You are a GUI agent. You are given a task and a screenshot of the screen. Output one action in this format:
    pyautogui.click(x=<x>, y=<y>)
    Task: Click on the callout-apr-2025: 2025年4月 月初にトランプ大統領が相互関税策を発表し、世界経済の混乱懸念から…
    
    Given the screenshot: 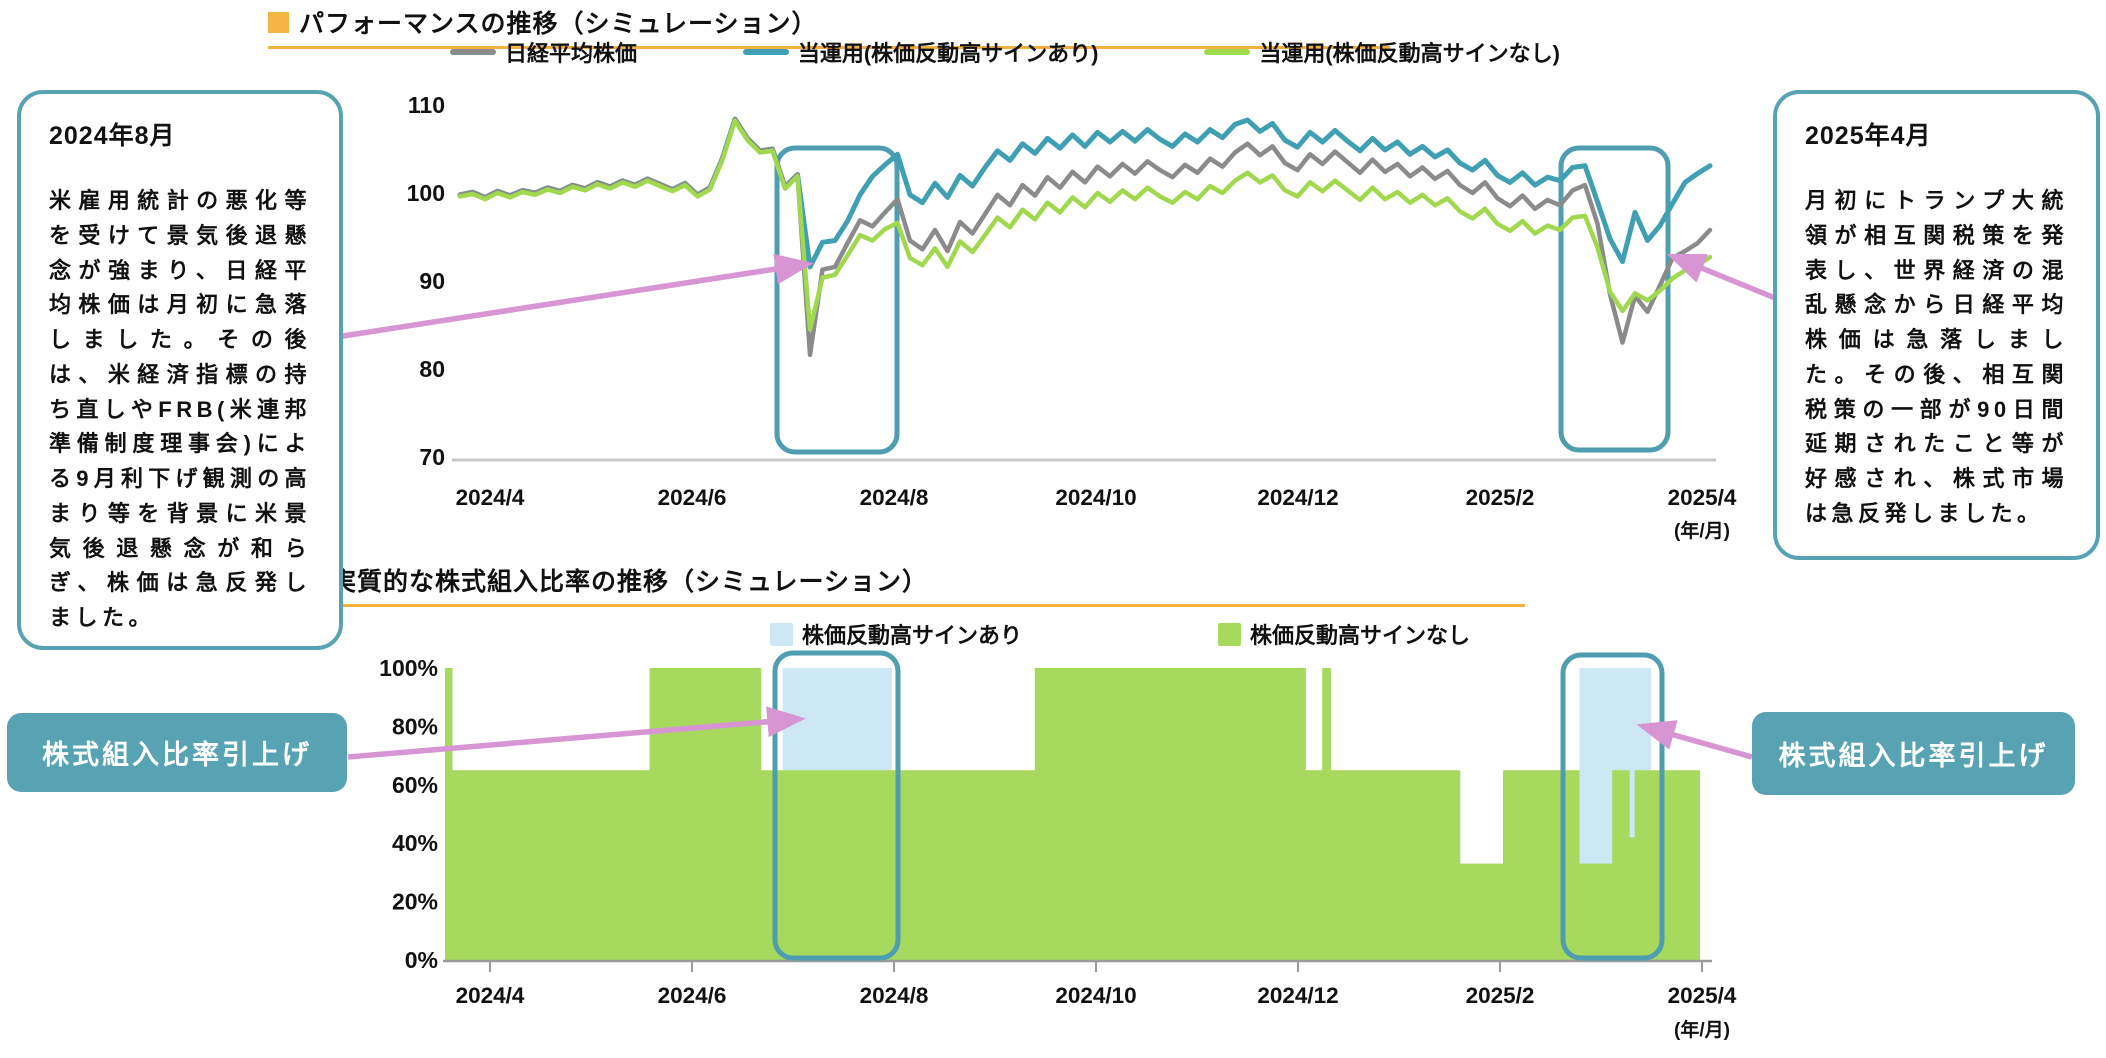 What is the action you would take?
    pyautogui.click(x=1936, y=325)
    